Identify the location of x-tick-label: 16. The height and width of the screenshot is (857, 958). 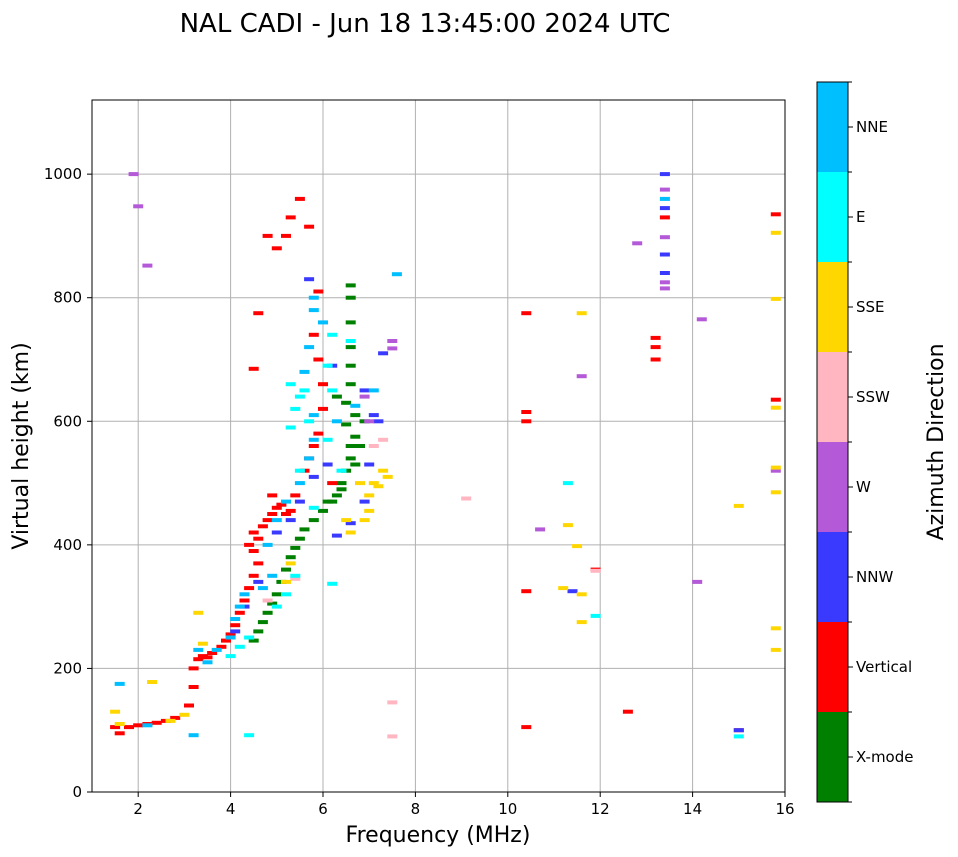
(784, 809).